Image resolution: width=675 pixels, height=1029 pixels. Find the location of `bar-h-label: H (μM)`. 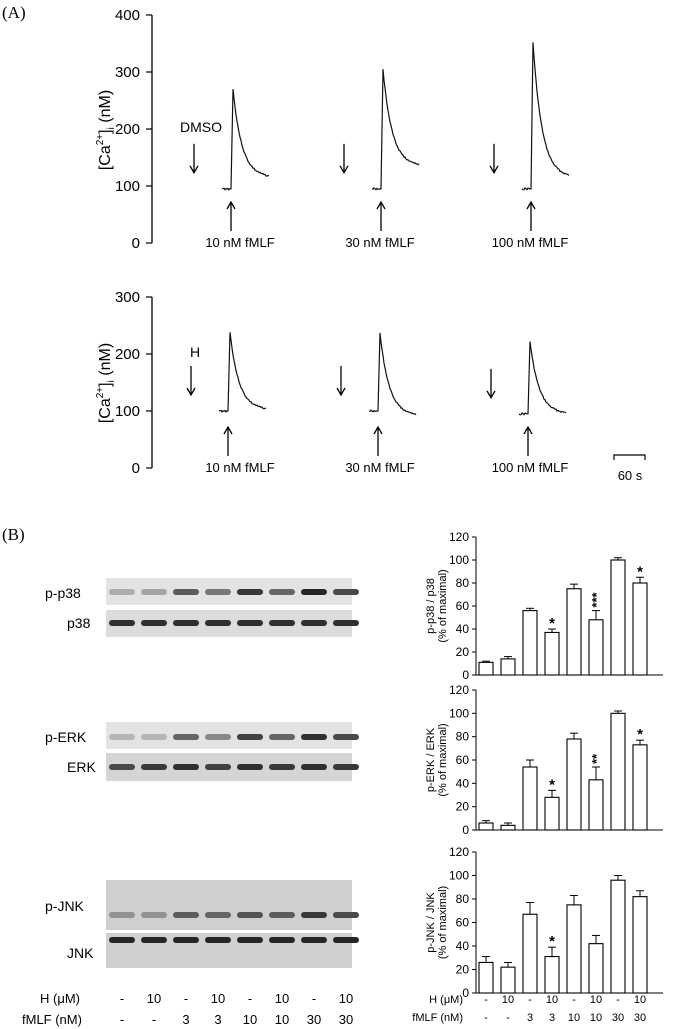

bar-h-label: H (μM) is located at coordinates (446, 1000).